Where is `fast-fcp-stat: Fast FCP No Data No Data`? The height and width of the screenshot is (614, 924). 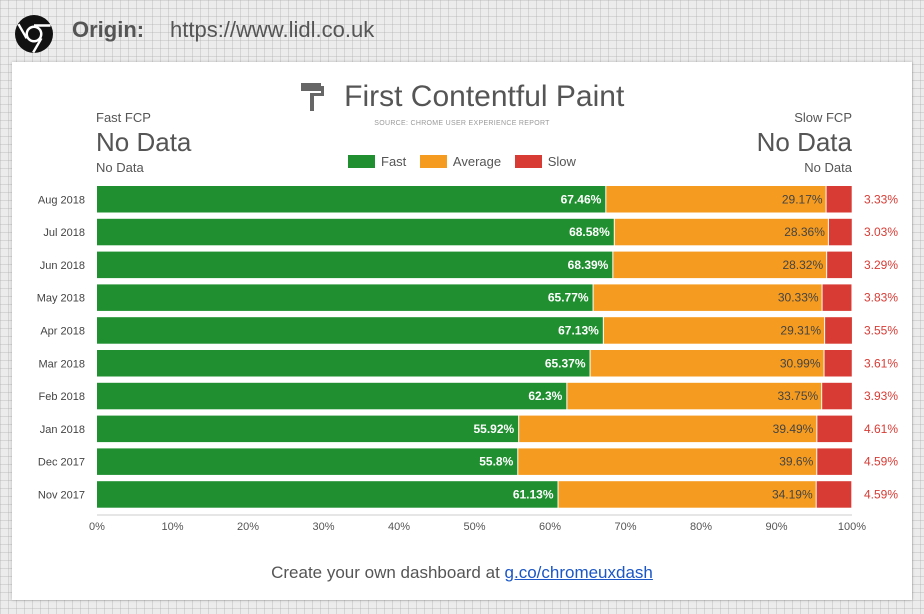 fast-fcp-stat: Fast FCP No Data No Data is located at coordinates (143, 142).